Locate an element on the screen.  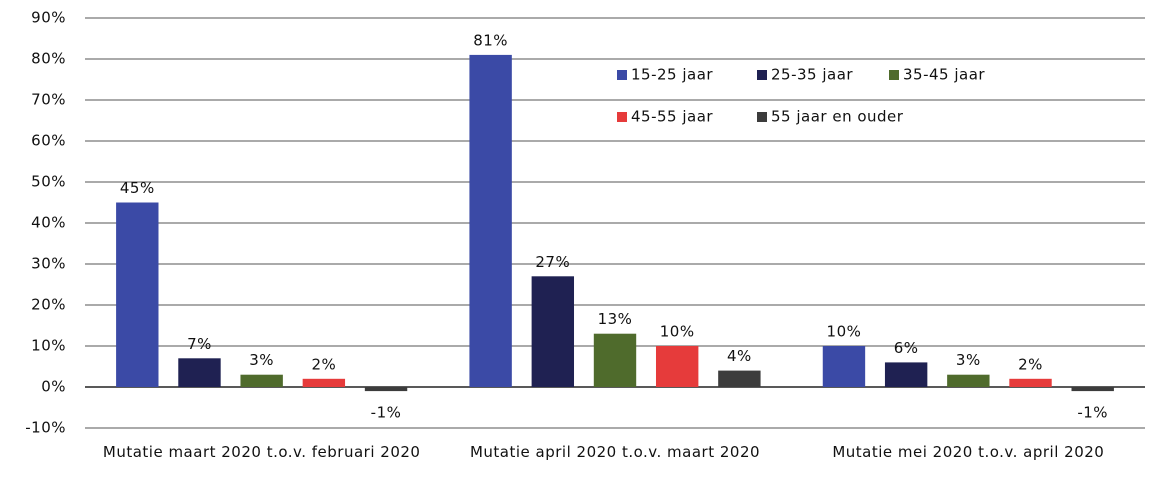
y-tick-label: 40% is located at coordinates (48, 223).